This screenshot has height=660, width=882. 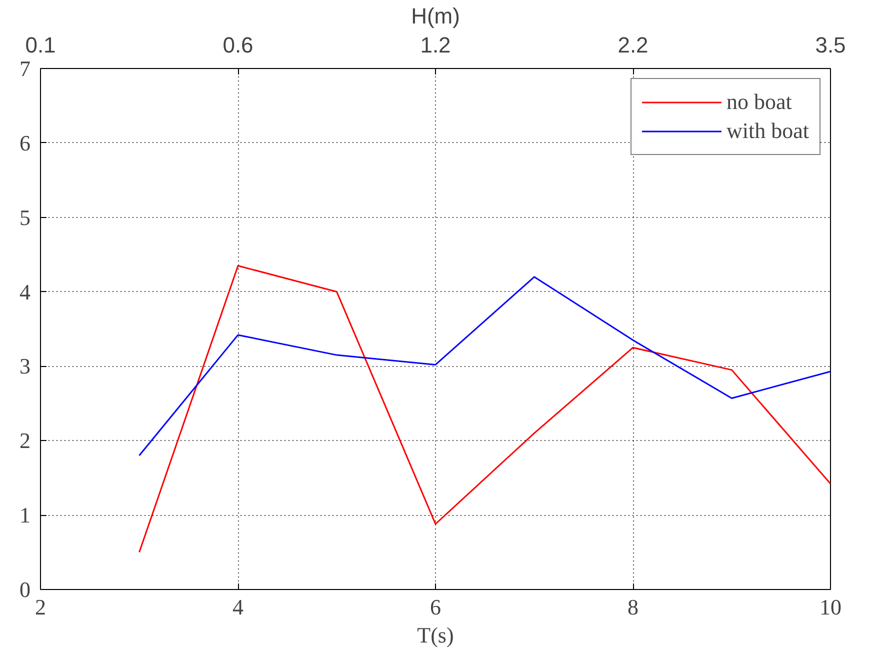 I want to click on y-tick-label: 3, so click(x=25, y=366).